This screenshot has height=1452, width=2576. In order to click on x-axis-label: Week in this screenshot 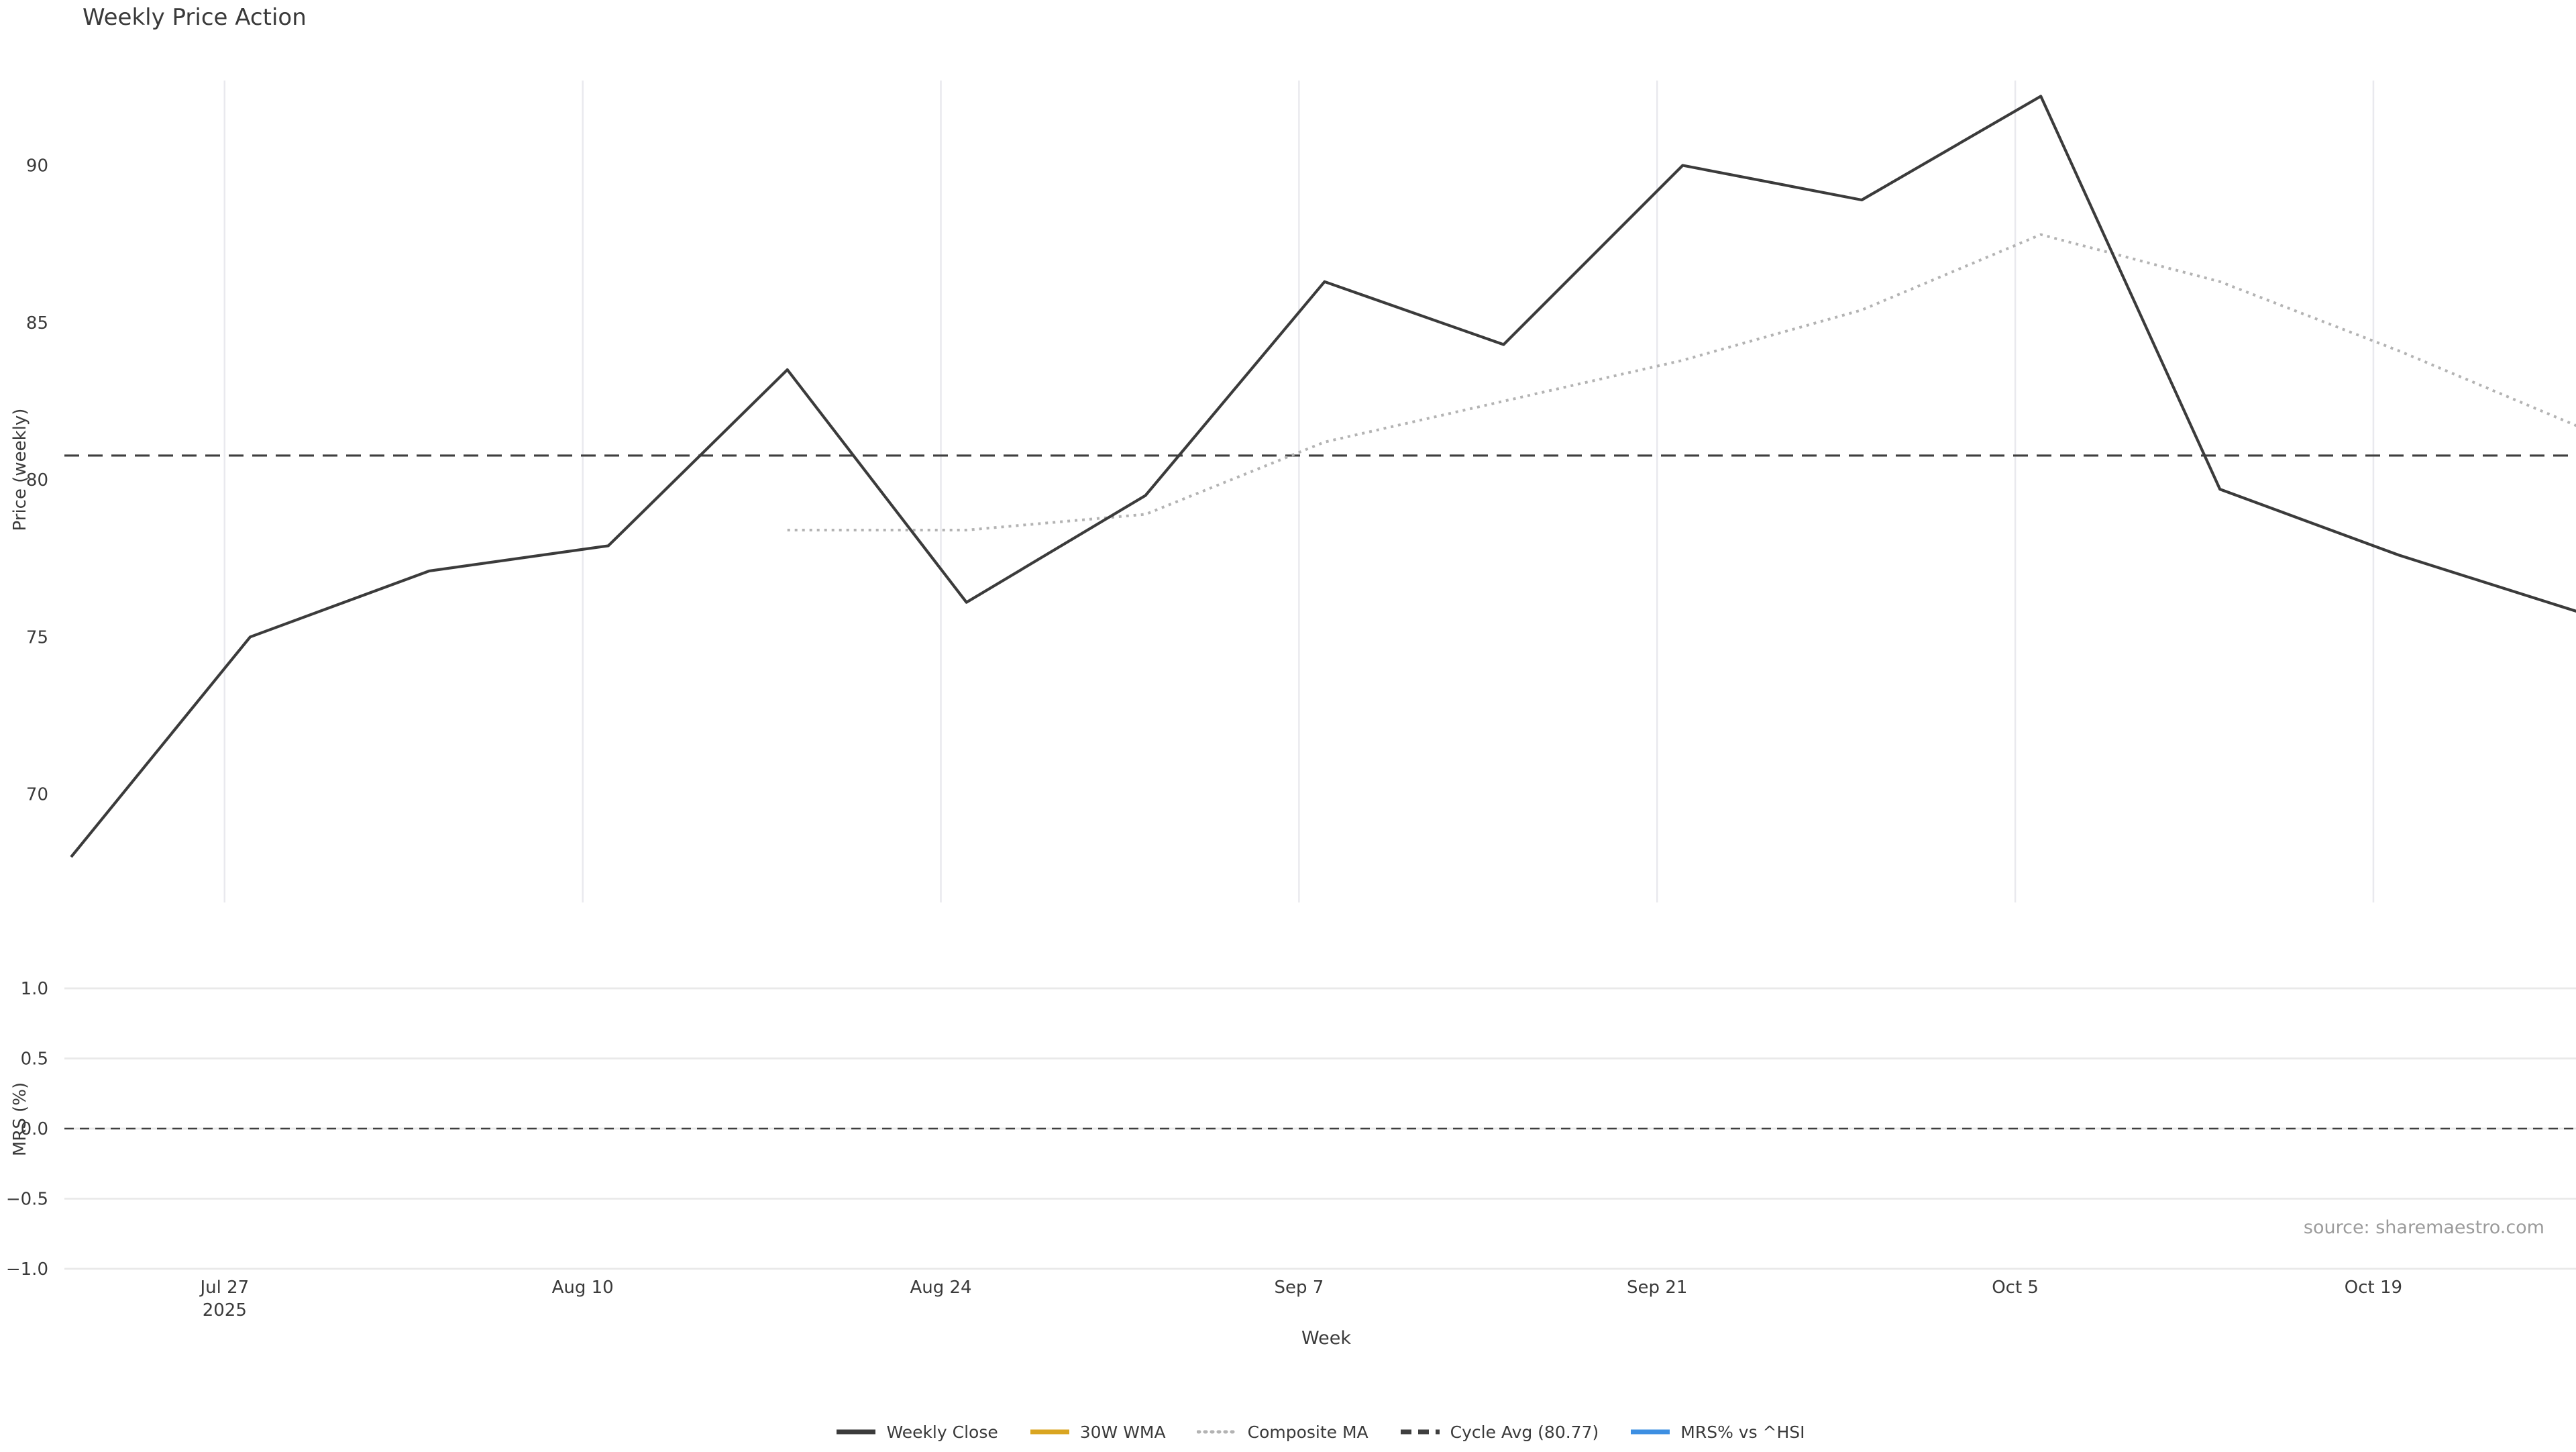, I will do `click(1326, 1339)`.